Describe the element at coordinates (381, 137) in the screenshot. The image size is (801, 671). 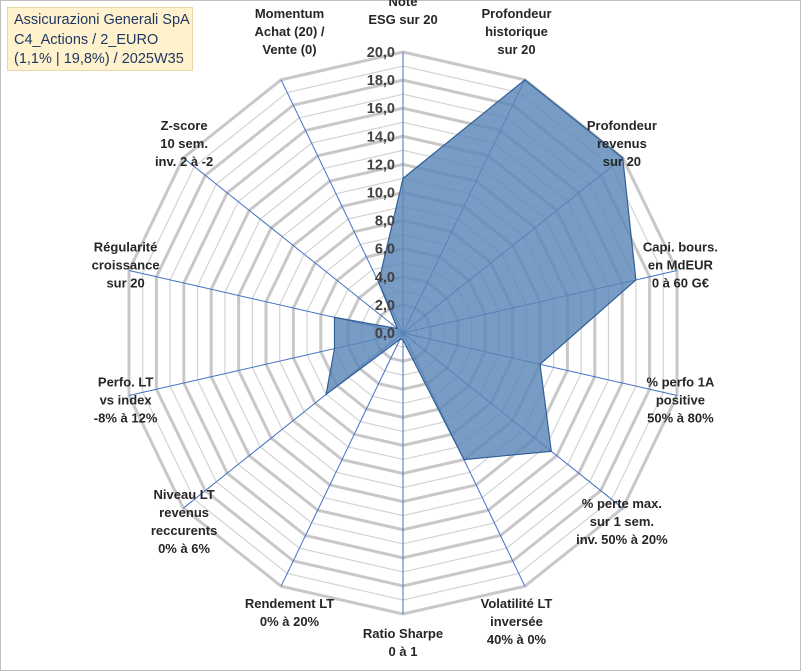
I see `tick-label: 14,0` at that location.